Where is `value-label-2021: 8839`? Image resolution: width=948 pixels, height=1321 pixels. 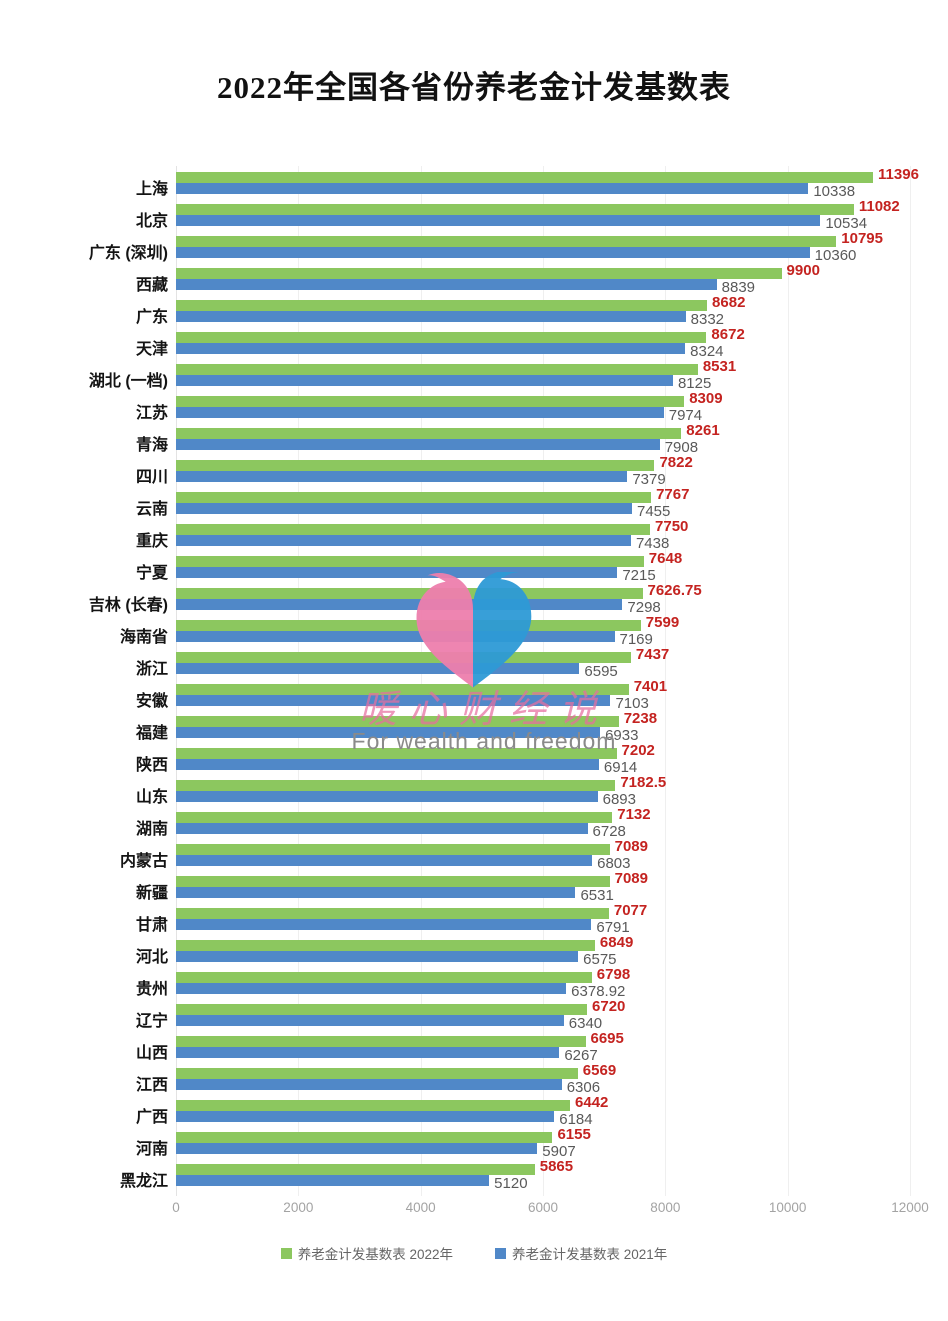 value-label-2021: 8839 is located at coordinates (738, 287).